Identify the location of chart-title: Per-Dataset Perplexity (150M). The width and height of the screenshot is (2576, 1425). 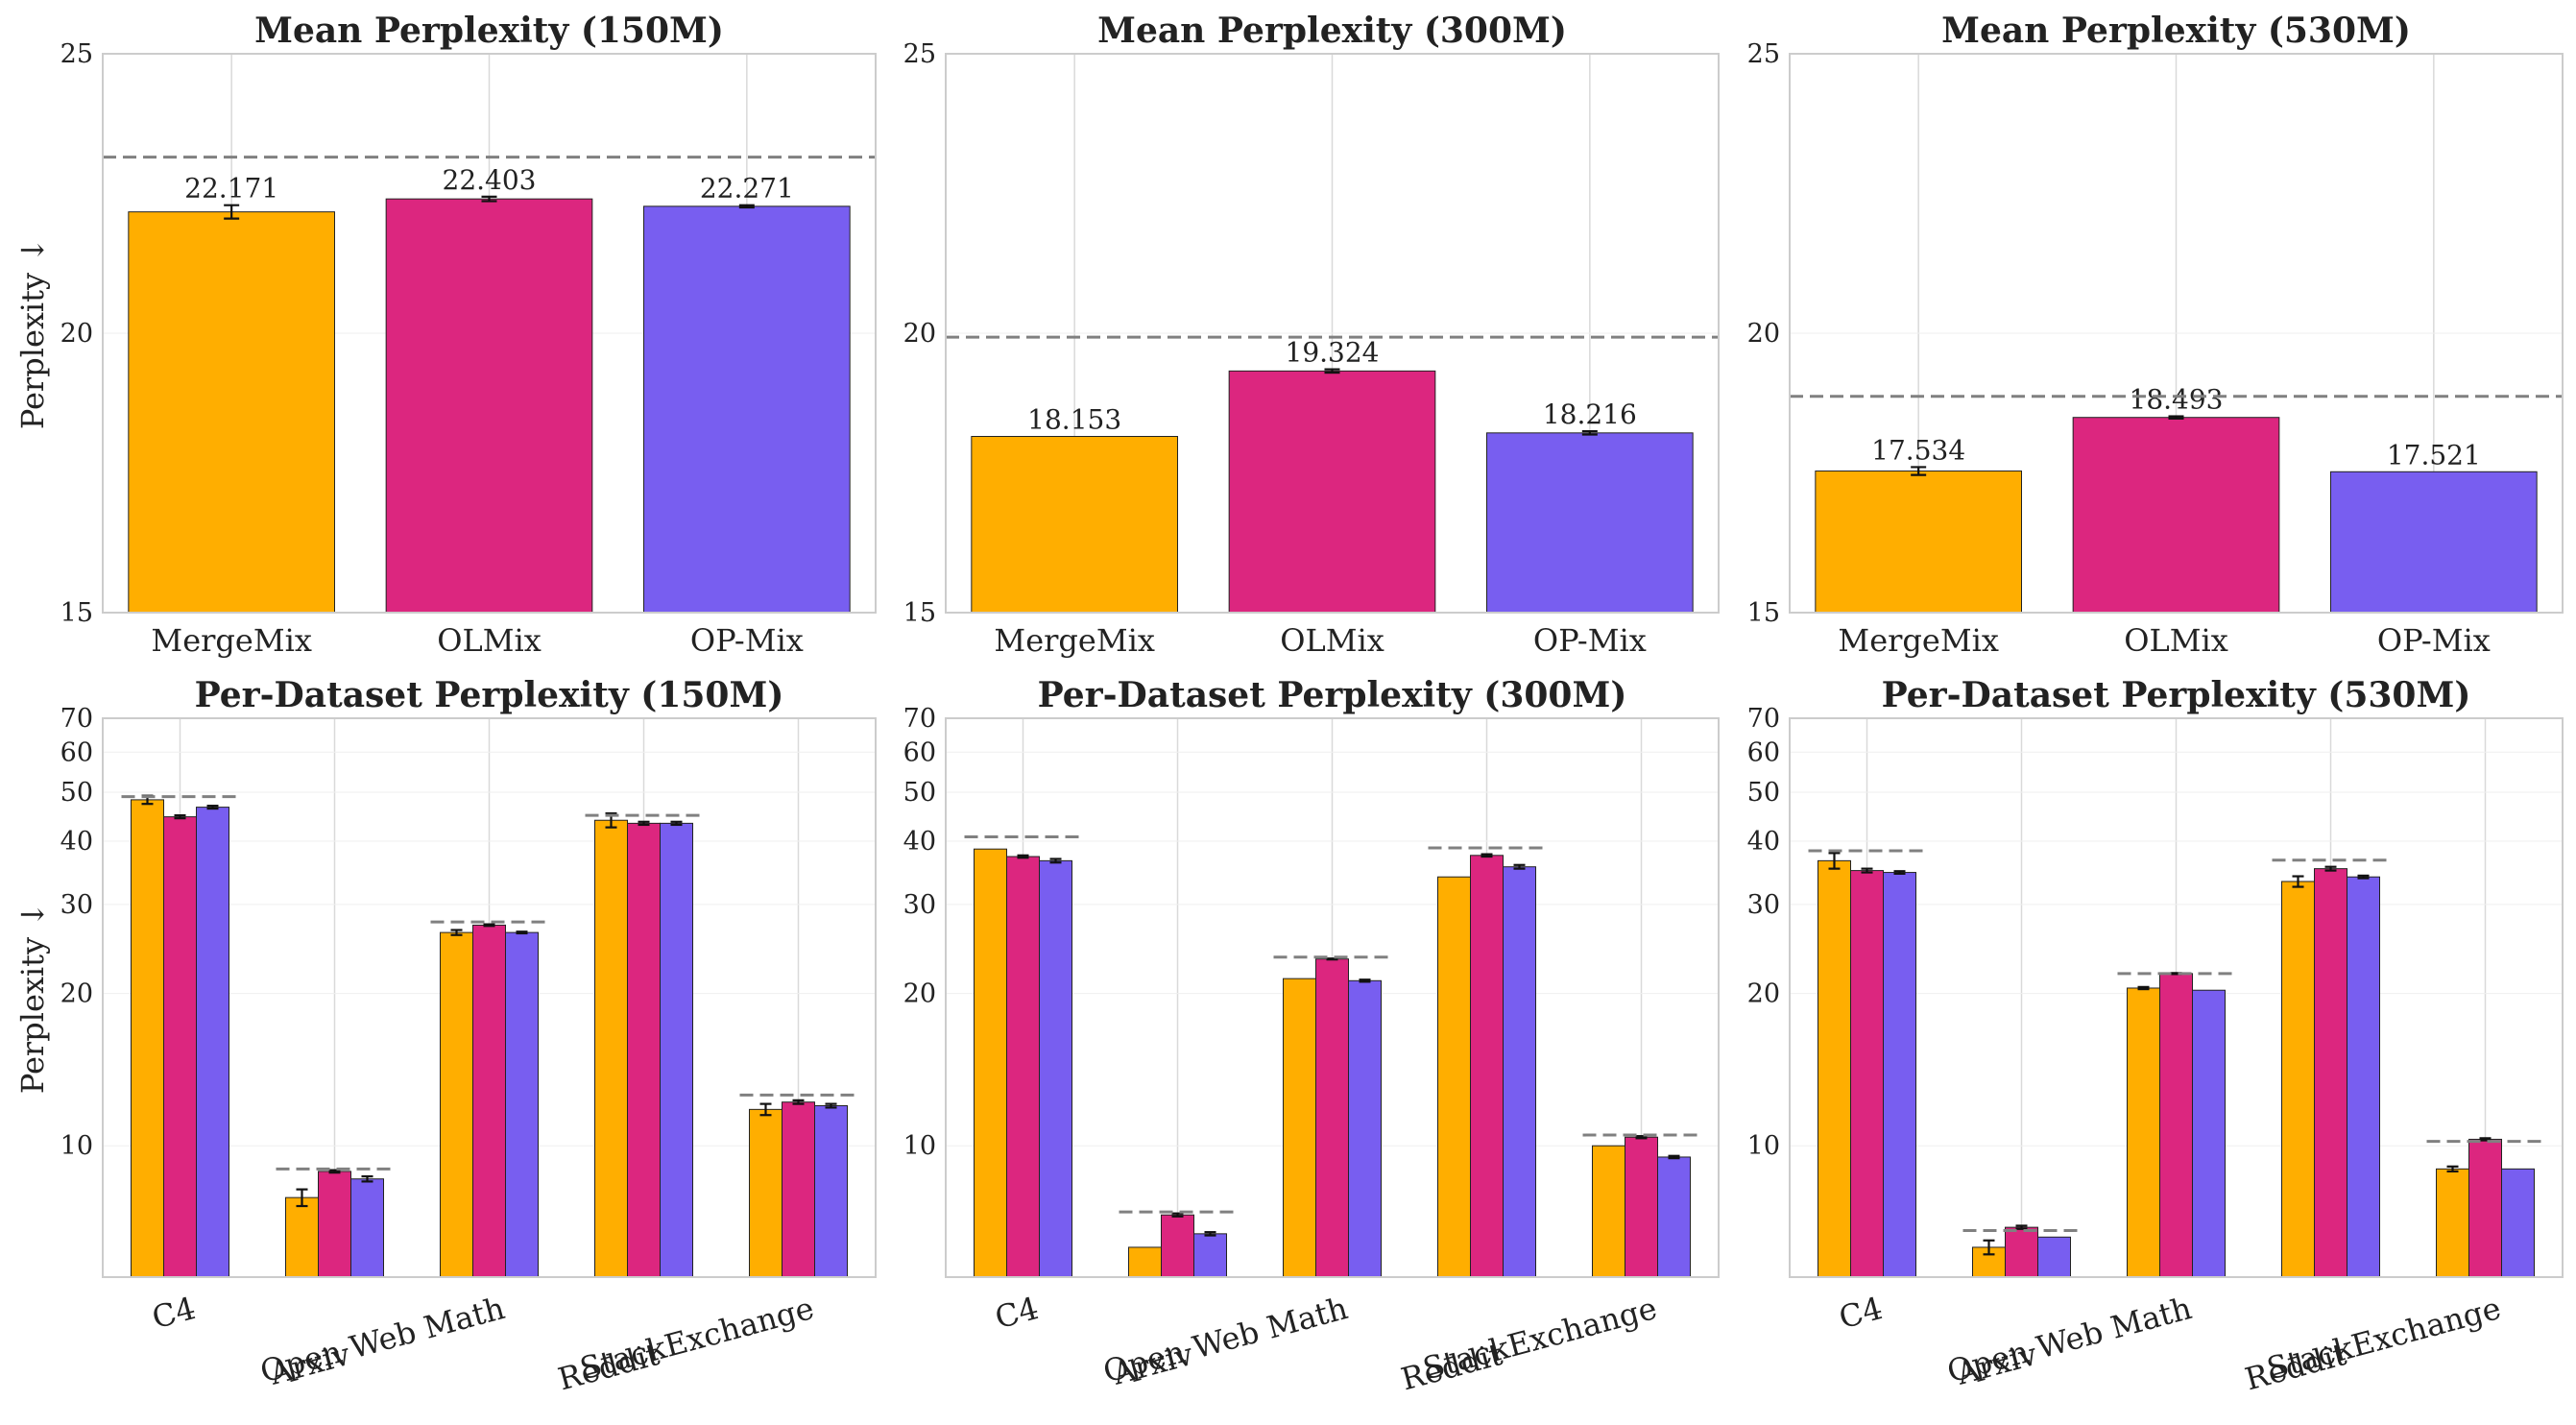
(489, 695).